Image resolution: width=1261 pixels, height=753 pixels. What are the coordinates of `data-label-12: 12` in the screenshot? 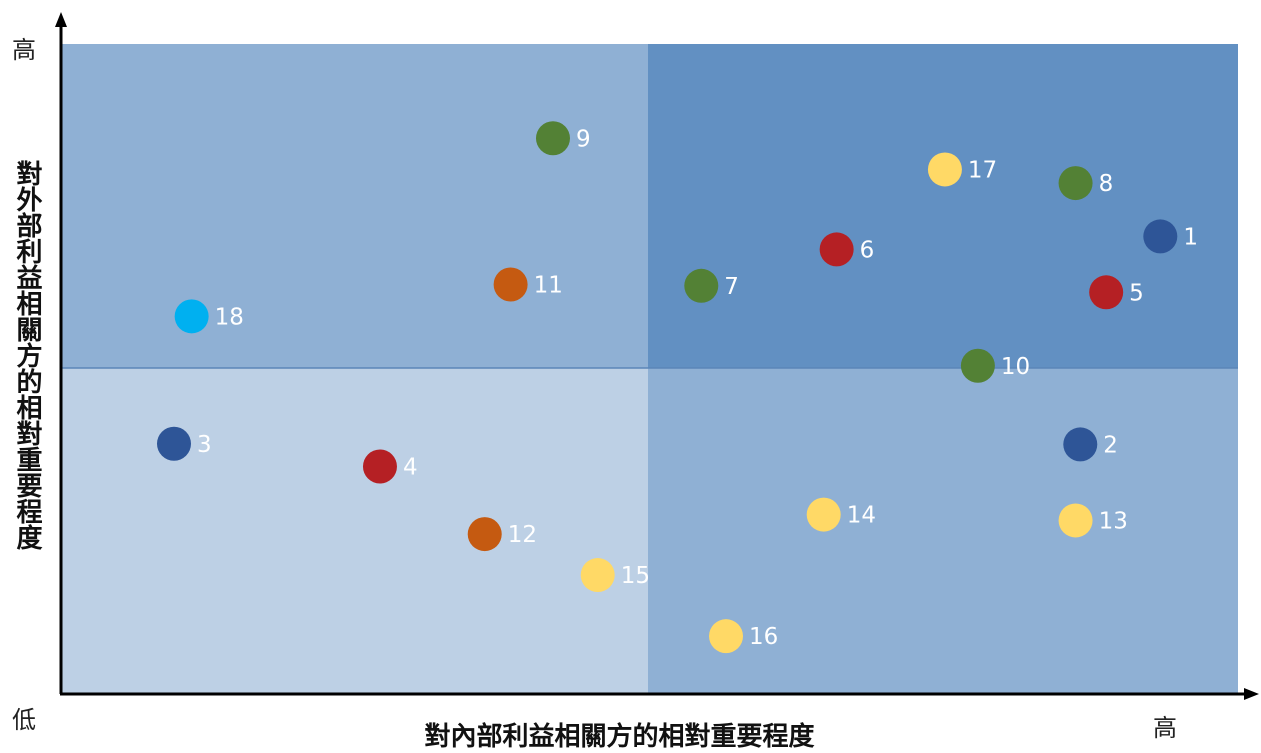 It's located at (522, 535).